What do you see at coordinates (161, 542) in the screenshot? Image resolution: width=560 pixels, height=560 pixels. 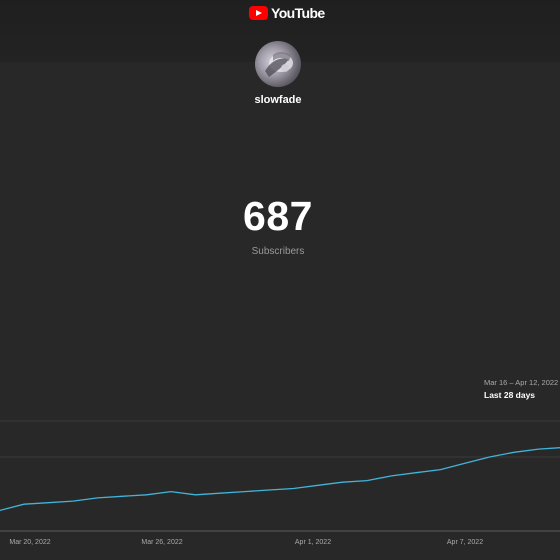 I see `x-tick-label: Mar 26, 2022` at bounding box center [161, 542].